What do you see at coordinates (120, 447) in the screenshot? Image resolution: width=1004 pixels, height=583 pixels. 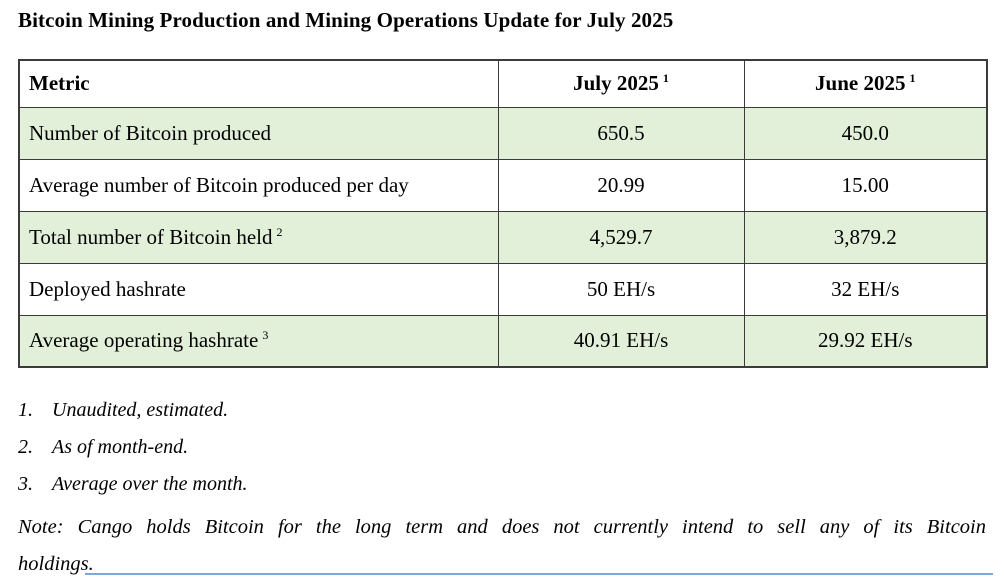 I see `footnote-text: As of month-end.` at bounding box center [120, 447].